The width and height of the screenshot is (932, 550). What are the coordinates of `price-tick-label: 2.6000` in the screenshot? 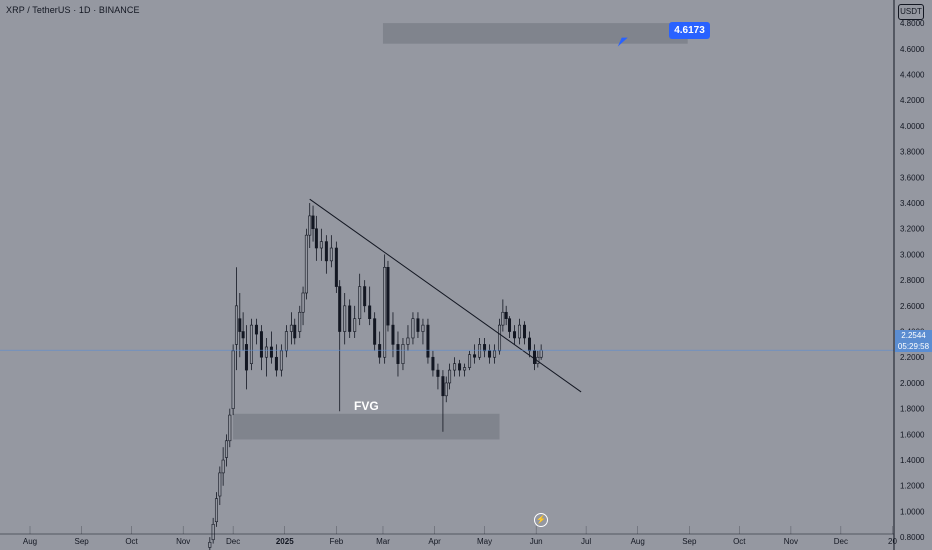 It's located at (912, 306).